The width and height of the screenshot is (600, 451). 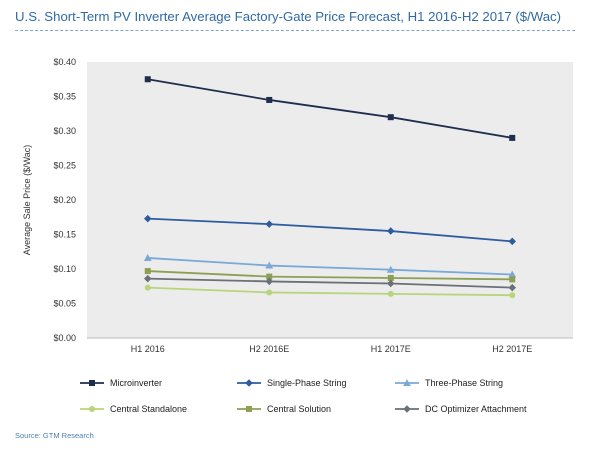 I want to click on series-line-dc-optimizer-attachment, so click(x=330, y=283).